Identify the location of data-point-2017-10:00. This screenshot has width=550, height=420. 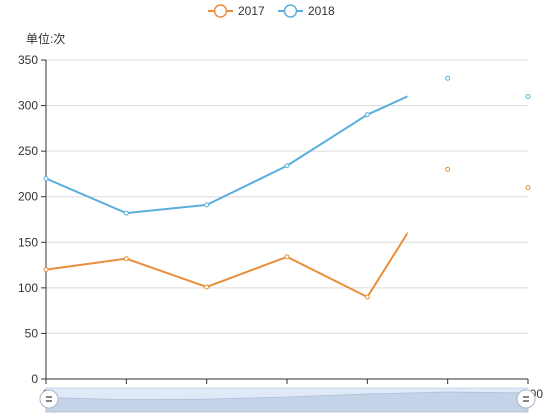
(126, 259).